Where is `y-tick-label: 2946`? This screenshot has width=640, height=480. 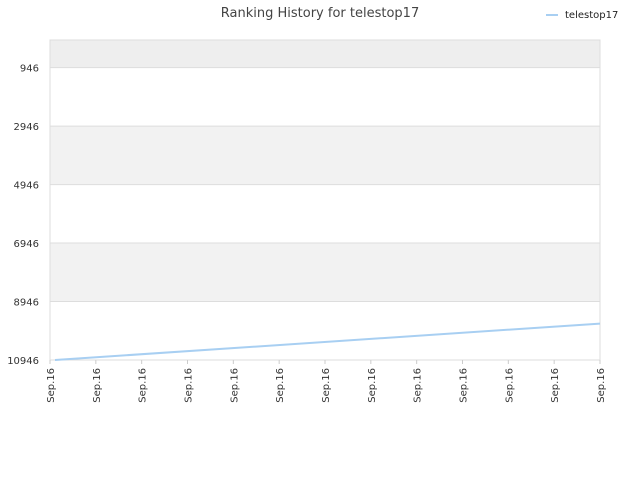 y-tick-label: 2946 is located at coordinates (26, 127).